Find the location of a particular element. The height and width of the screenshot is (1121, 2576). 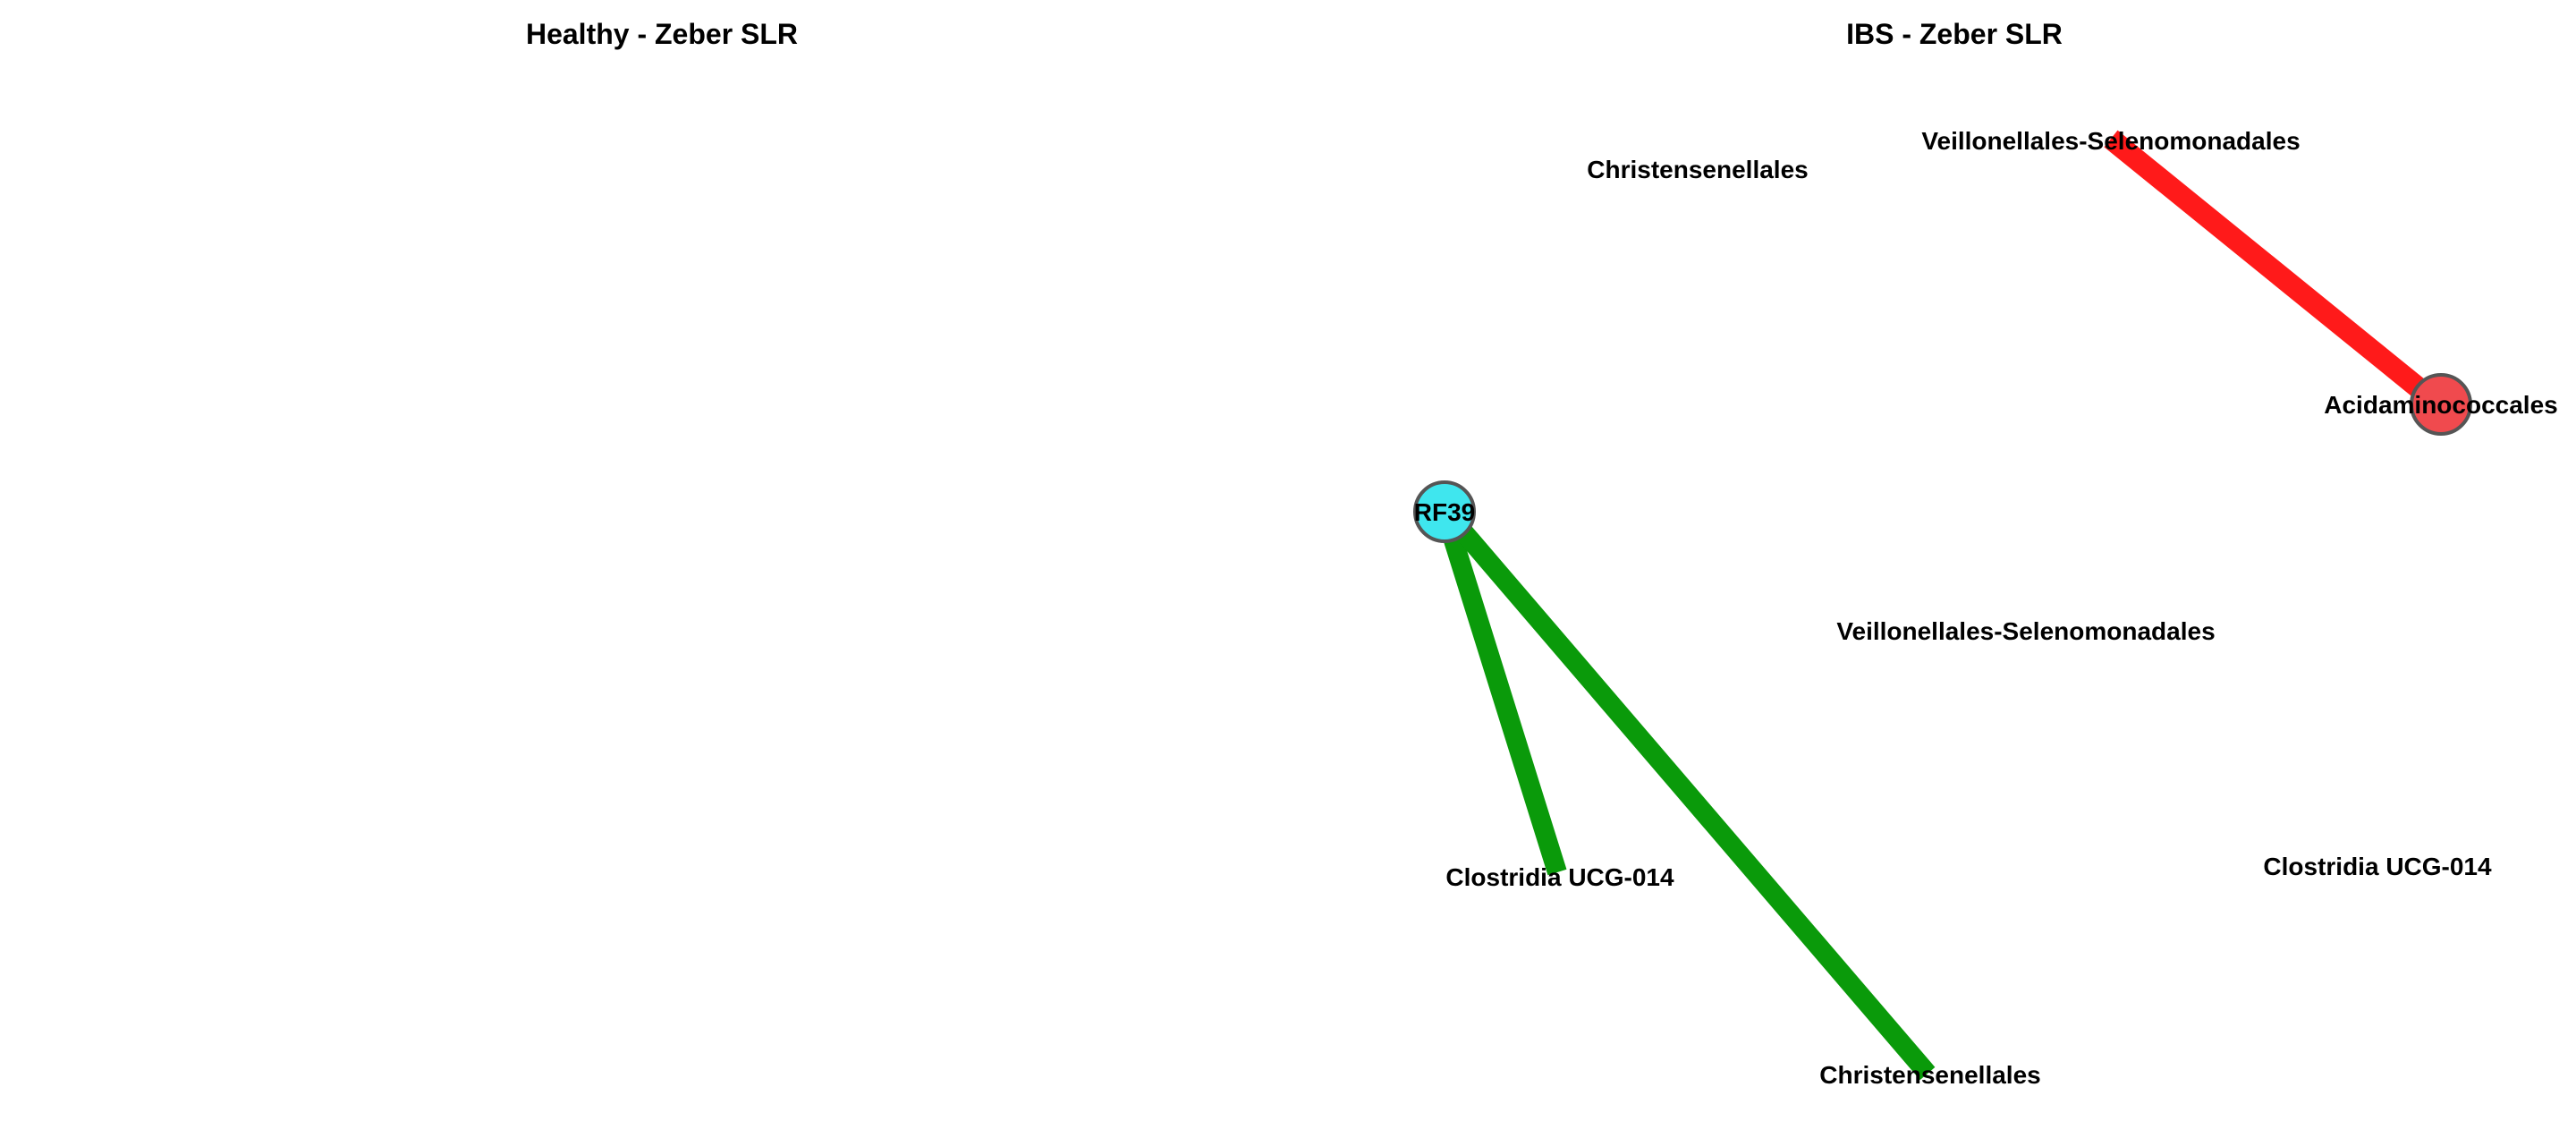

node-label-rf39: RF39 is located at coordinates (1444, 512).